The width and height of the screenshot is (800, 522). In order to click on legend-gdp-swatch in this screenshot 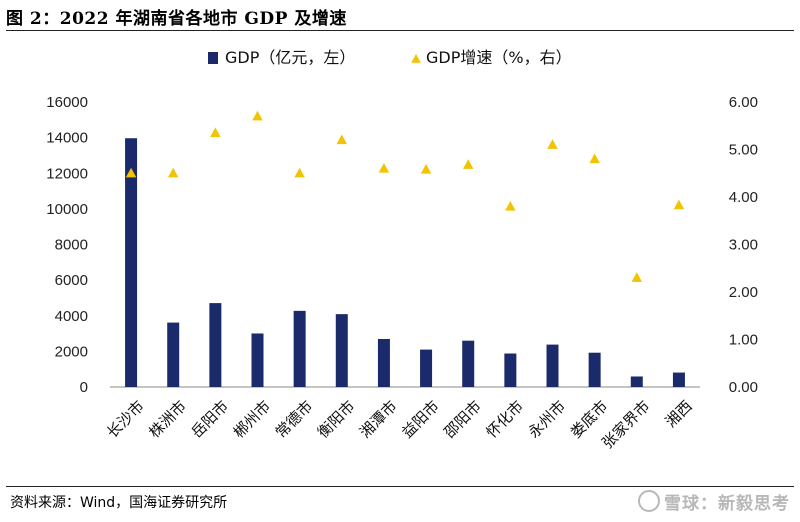, I will do `click(213, 58)`.